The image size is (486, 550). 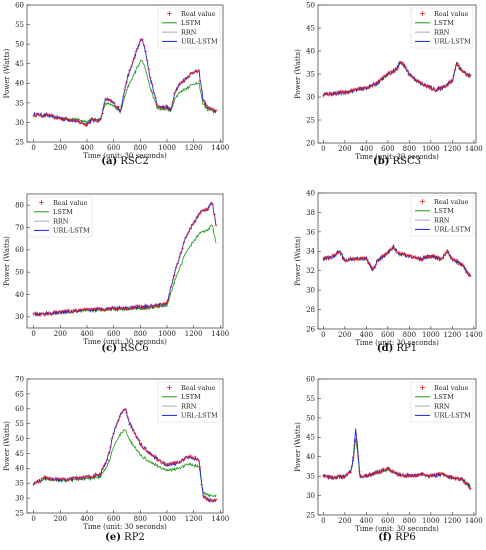 I want to click on caption-tag: (c), so click(x=109, y=348).